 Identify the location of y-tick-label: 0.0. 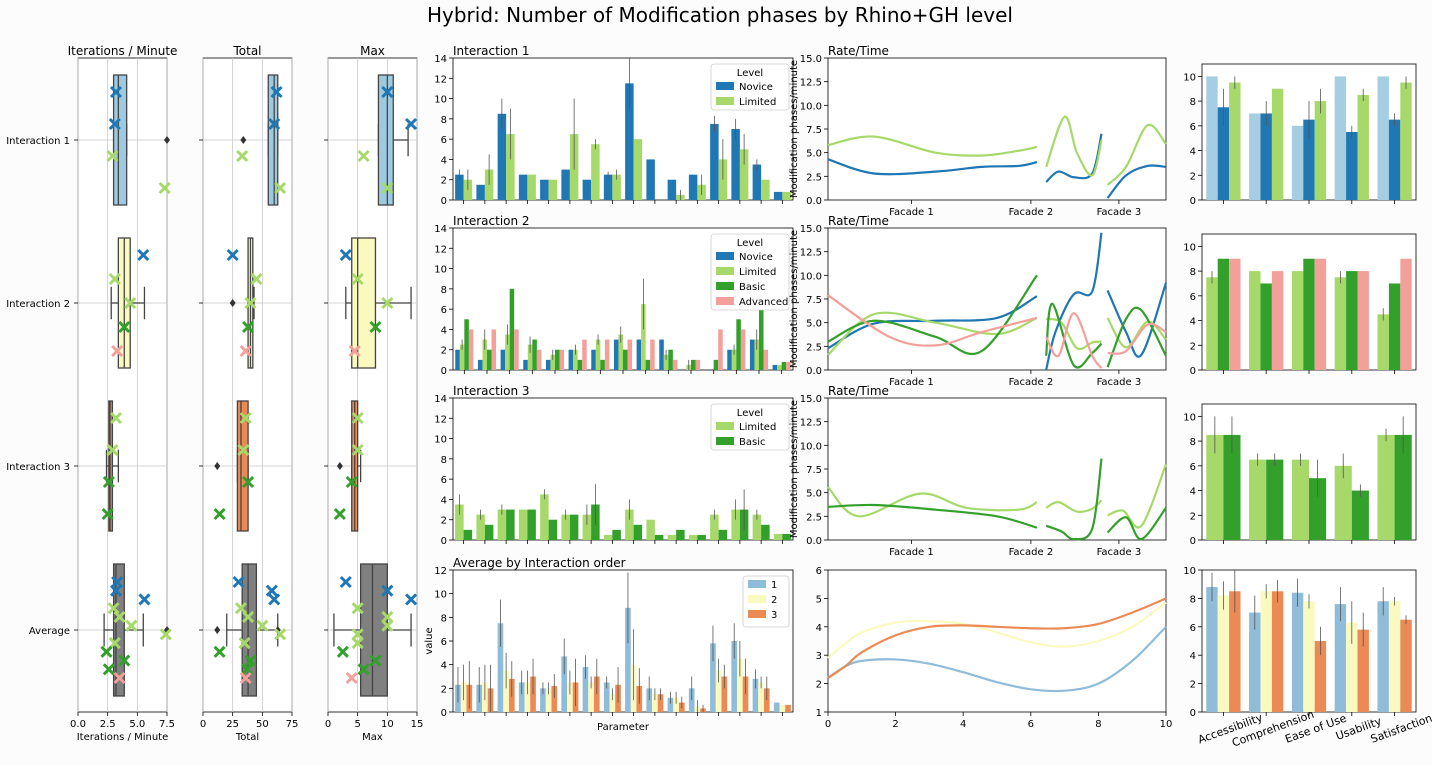
(814, 371).